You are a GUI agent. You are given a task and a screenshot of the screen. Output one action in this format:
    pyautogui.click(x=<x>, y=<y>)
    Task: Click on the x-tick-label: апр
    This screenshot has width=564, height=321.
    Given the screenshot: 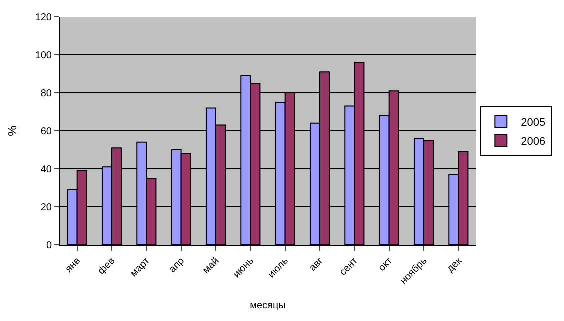 What is the action you would take?
    pyautogui.click(x=178, y=266)
    